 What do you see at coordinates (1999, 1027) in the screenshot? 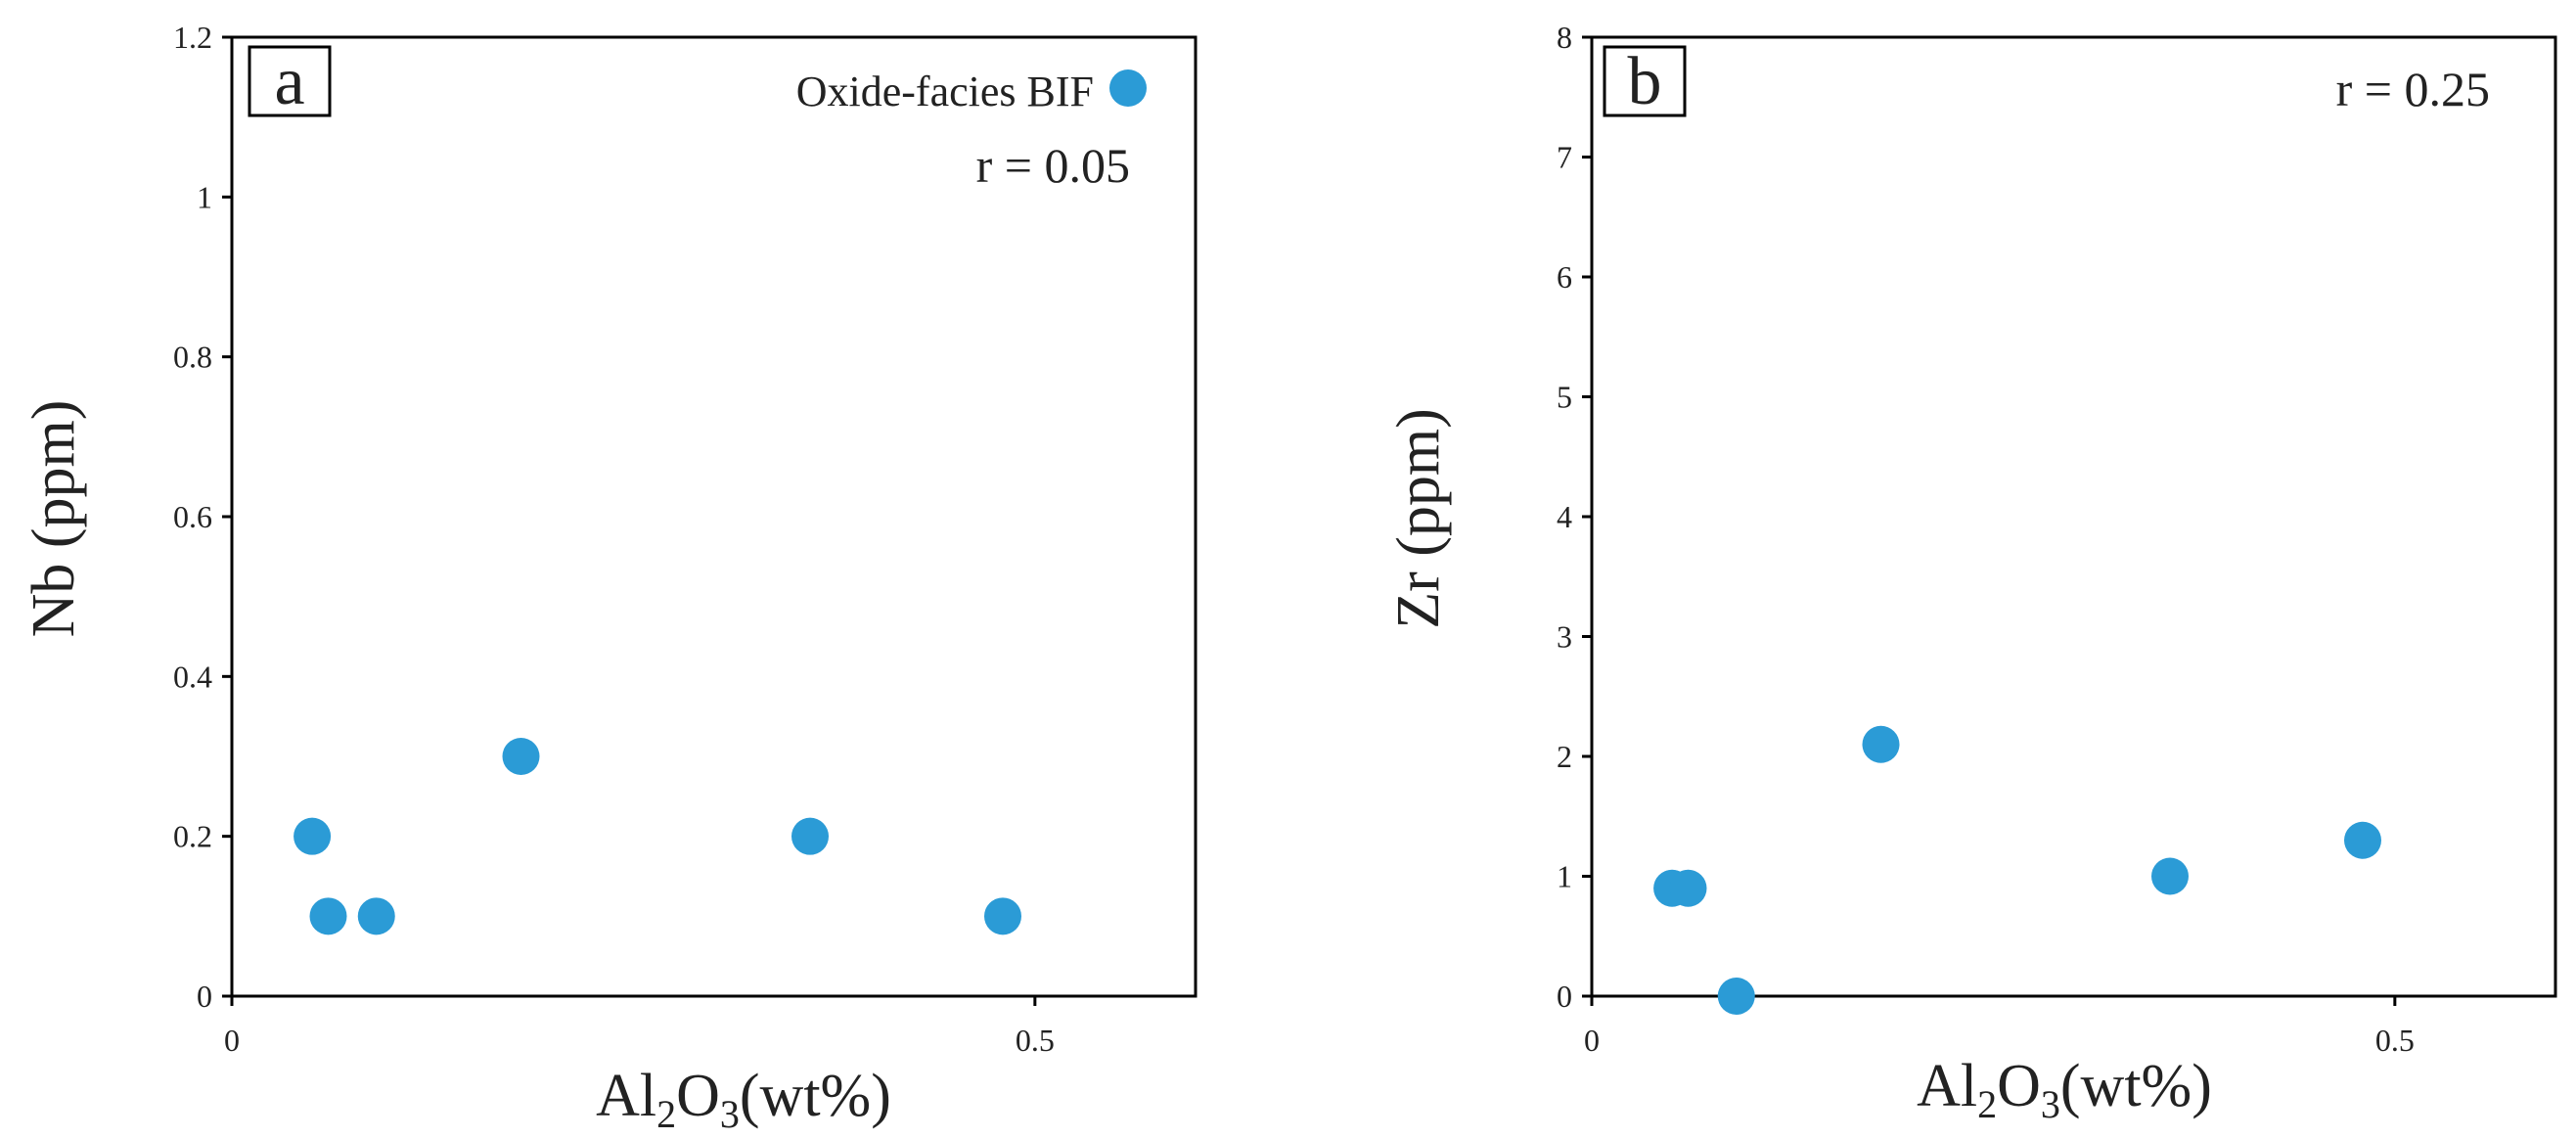
I see `x-ticks-b: 0 0.5` at bounding box center [1999, 1027].